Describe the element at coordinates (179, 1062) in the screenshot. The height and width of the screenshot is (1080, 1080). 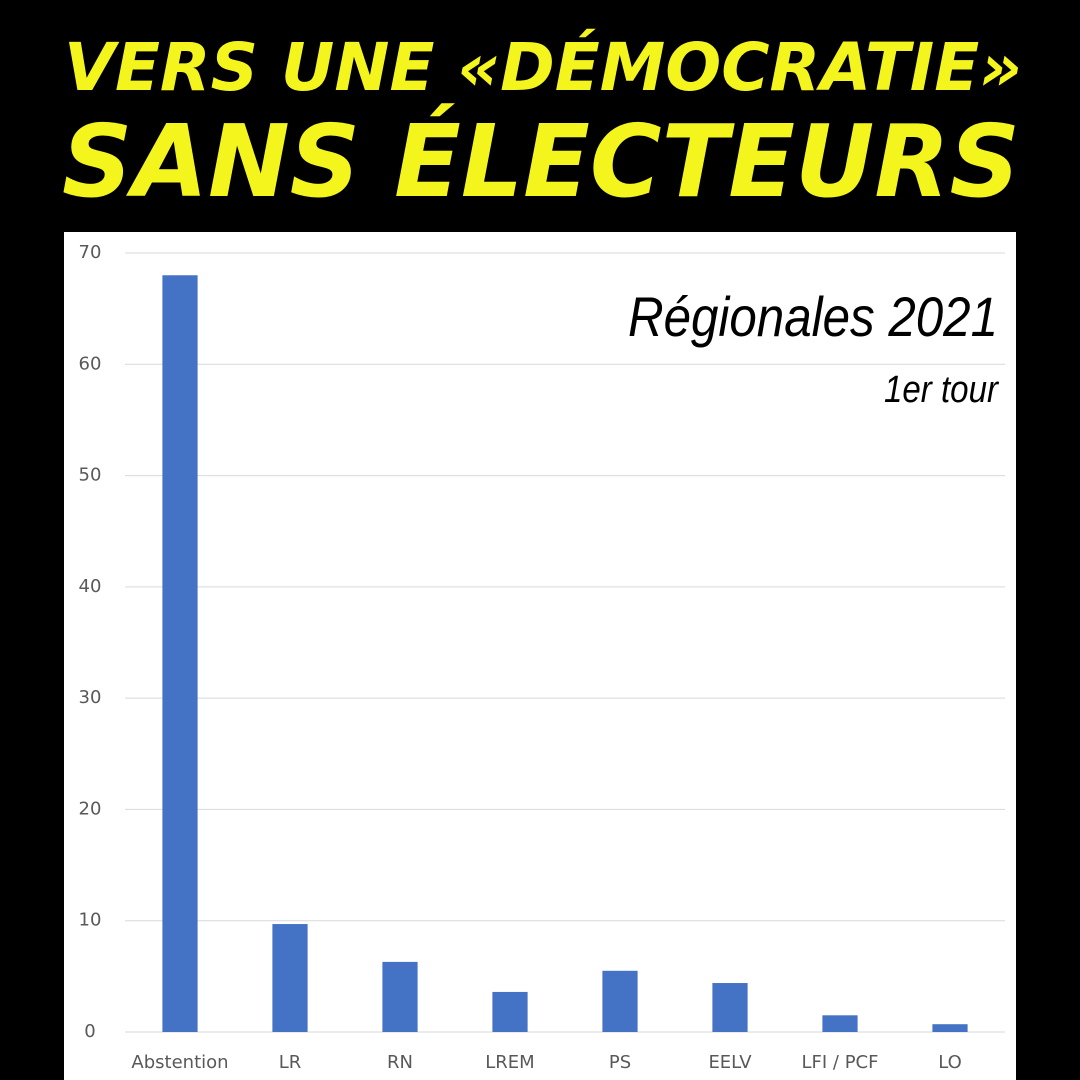
I see `x-tick-label: Abstention` at that location.